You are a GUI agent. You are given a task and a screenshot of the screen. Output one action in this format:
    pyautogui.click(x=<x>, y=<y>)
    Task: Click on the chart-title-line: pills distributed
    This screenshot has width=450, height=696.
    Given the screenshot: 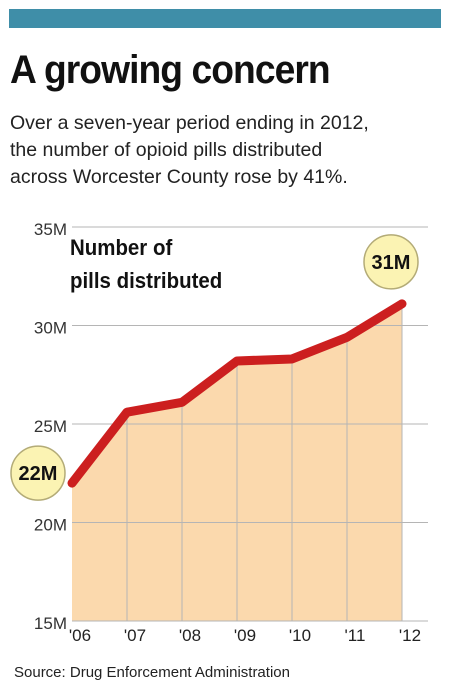 What is the action you would take?
    pyautogui.click(x=146, y=280)
    